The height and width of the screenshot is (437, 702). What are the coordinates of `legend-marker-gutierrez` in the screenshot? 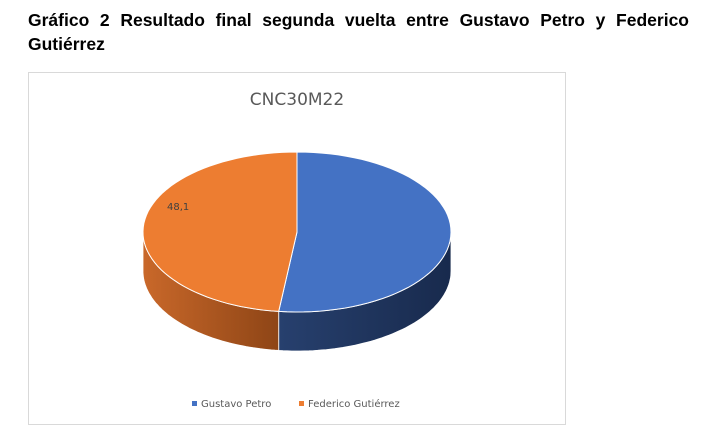 It's located at (301, 403).